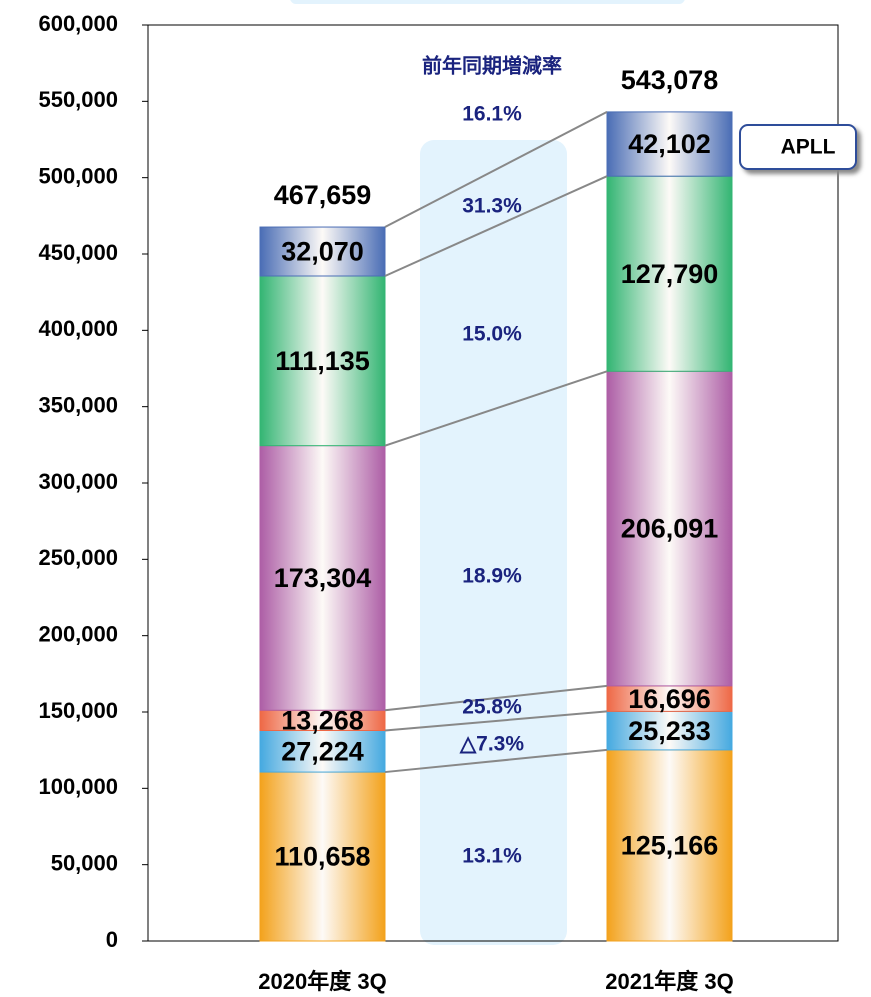  What do you see at coordinates (808, 147) in the screenshot?
I see `legend-label: APLL` at bounding box center [808, 147].